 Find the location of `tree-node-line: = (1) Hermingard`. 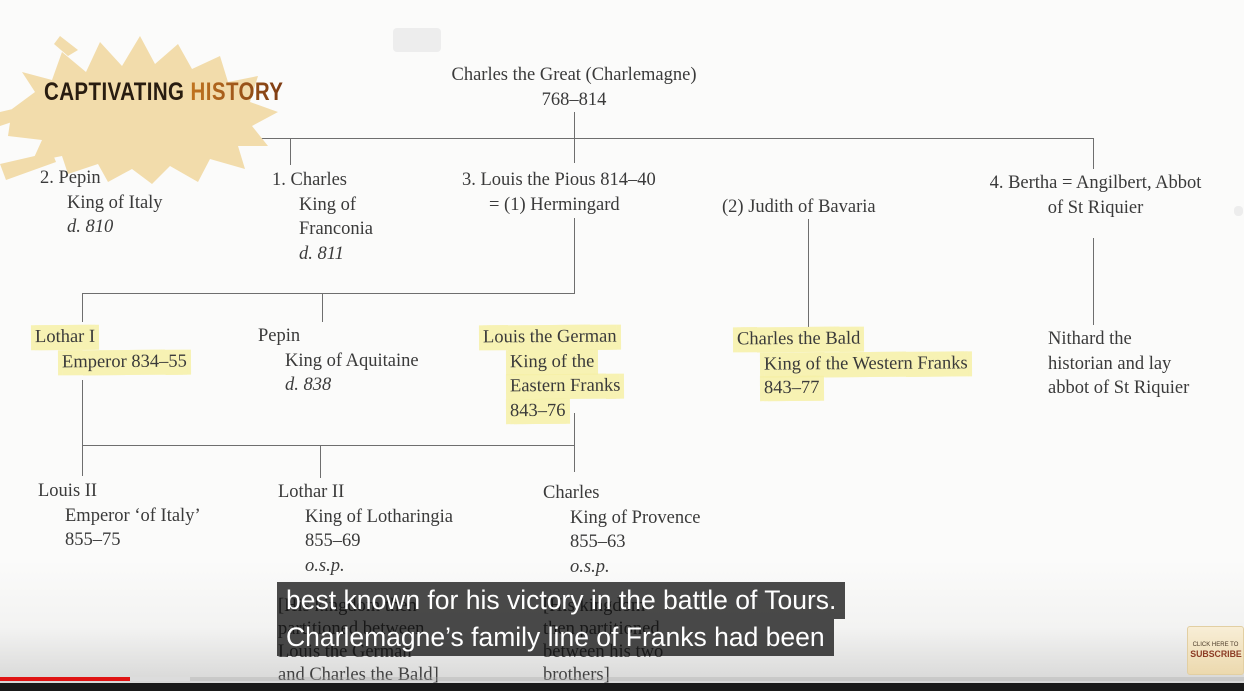

tree-node-line: = (1) Hermingard is located at coordinates (554, 204).